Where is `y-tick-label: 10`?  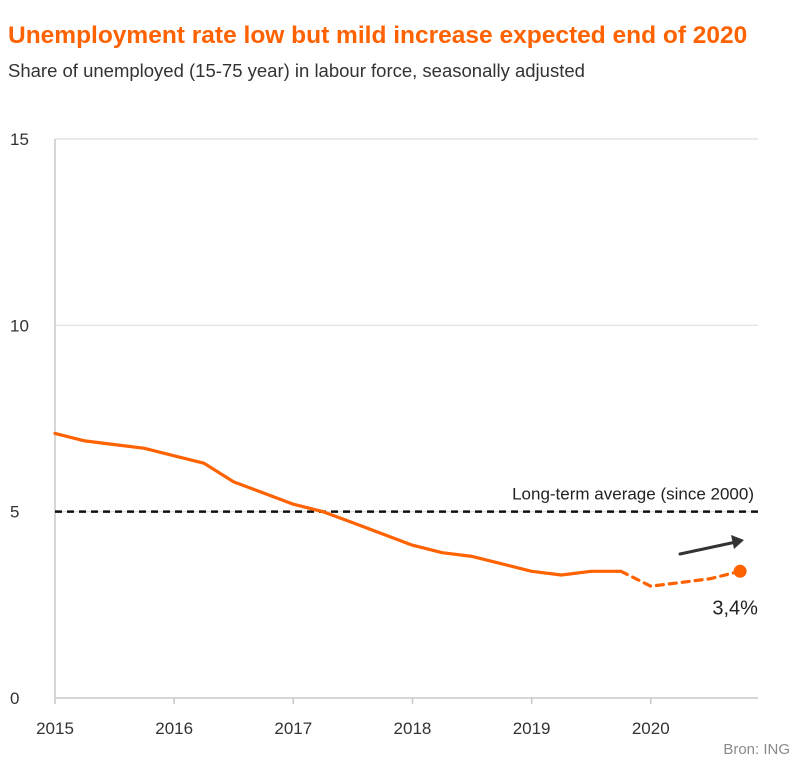
y-tick-label: 10 is located at coordinates (19, 325).